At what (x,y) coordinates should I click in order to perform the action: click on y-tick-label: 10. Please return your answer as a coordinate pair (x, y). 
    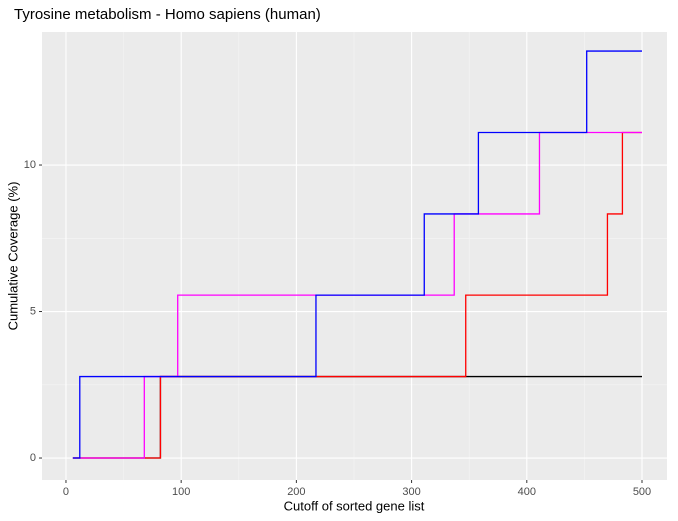
    Looking at the image, I should click on (30, 165).